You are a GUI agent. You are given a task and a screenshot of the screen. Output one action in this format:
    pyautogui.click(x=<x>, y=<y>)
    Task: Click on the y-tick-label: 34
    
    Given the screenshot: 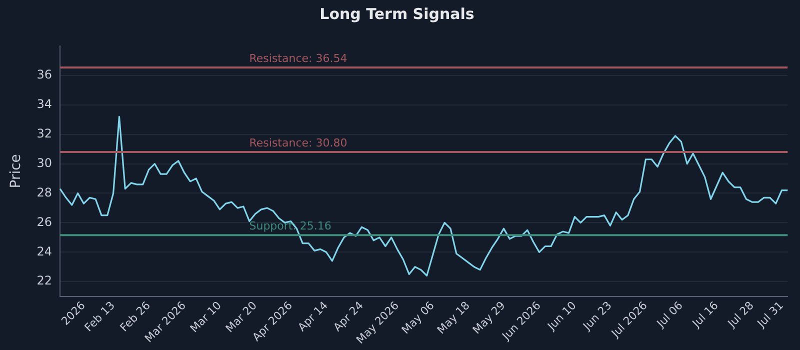 What is the action you would take?
    pyautogui.click(x=44, y=104)
    